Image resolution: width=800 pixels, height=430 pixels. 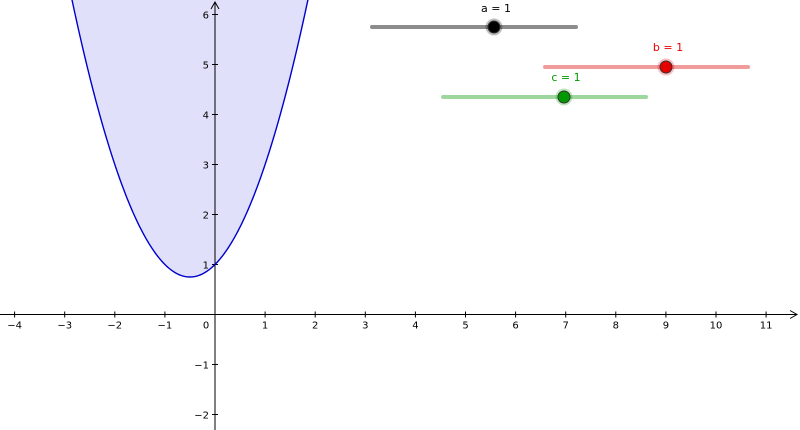 I want to click on x-axis-tick-label: 1, so click(x=265, y=326).